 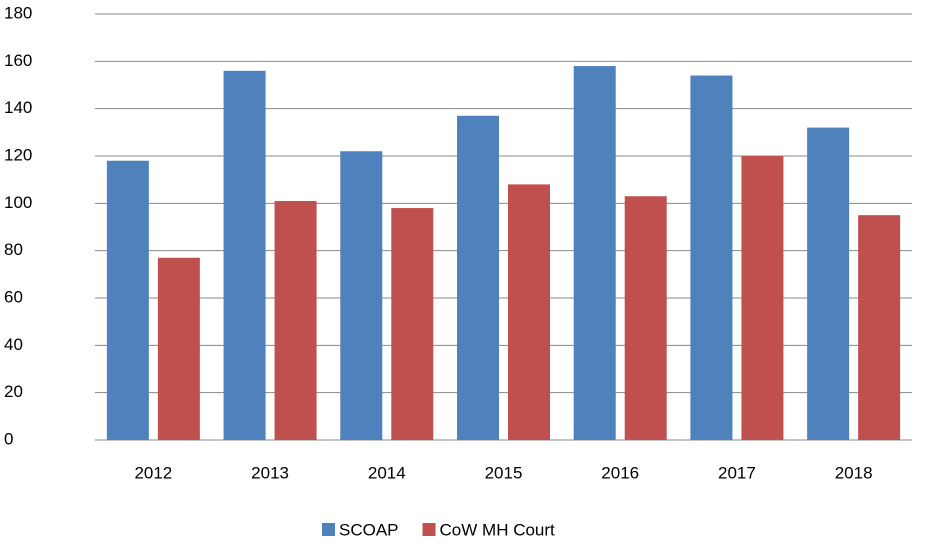 I want to click on y-tick-label: 20, so click(x=13, y=391).